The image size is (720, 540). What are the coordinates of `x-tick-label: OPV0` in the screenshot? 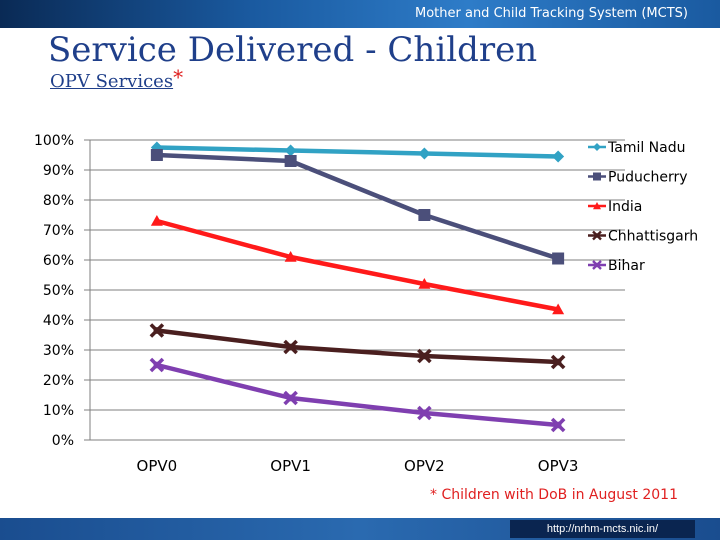 It's located at (157, 466).